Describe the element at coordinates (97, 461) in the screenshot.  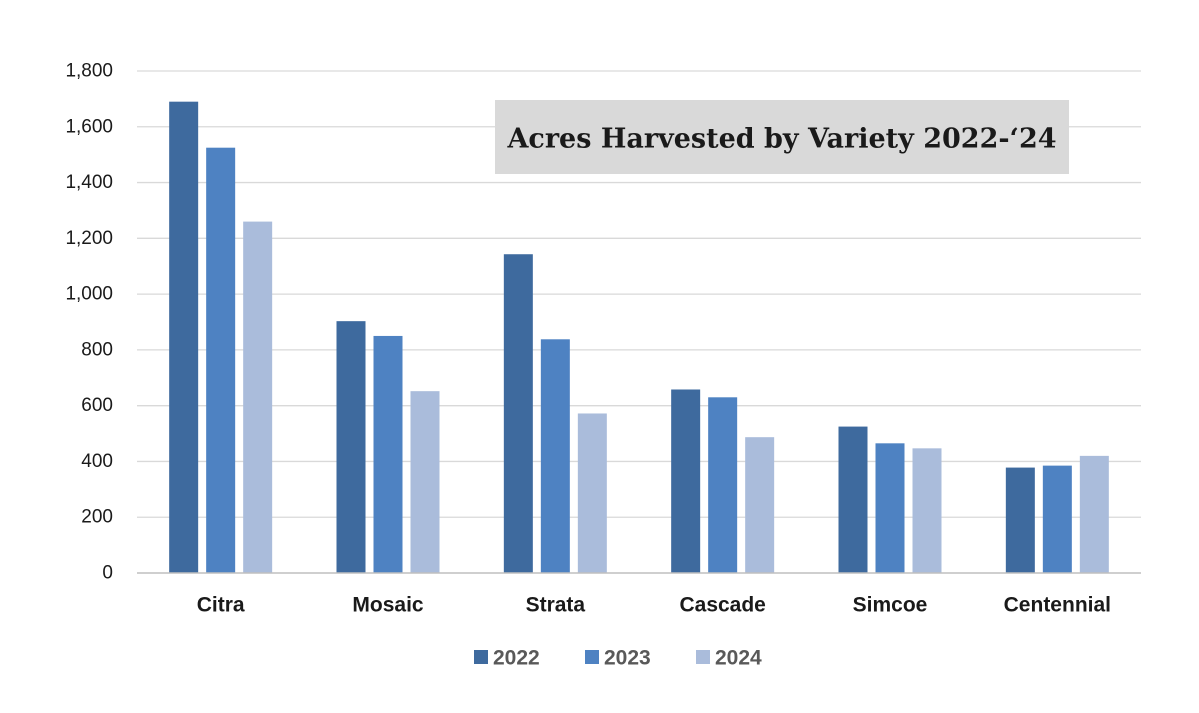
I see `y-tick-label: 400` at that location.